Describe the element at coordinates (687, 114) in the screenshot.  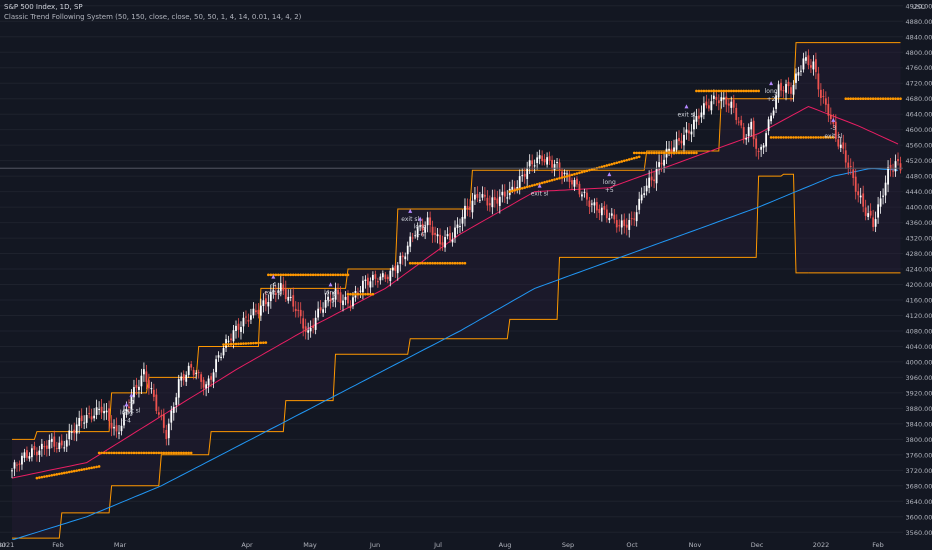
I see `trade-label: exit sl` at that location.